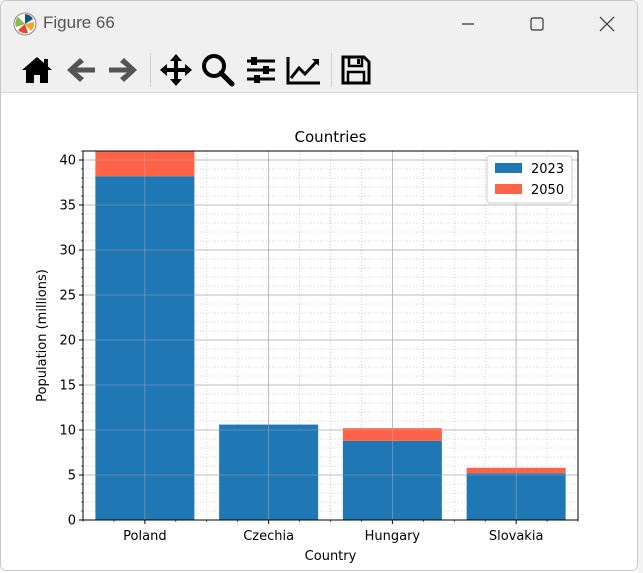 This screenshot has width=643, height=573. I want to click on arrow-left-icon, so click(81, 70).